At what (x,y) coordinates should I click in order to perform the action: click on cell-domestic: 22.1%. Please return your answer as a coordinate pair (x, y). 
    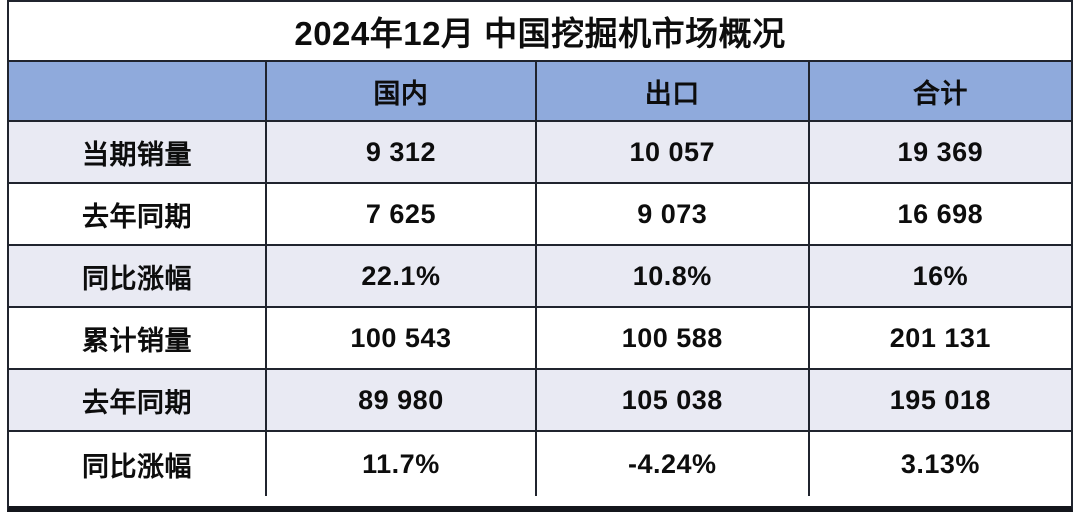
    Looking at the image, I should click on (402, 276).